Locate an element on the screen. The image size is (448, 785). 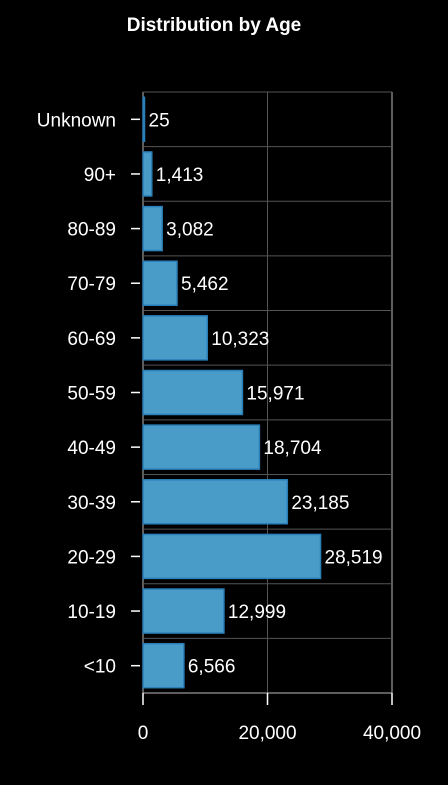
data-label: 12,999 is located at coordinates (257, 612).